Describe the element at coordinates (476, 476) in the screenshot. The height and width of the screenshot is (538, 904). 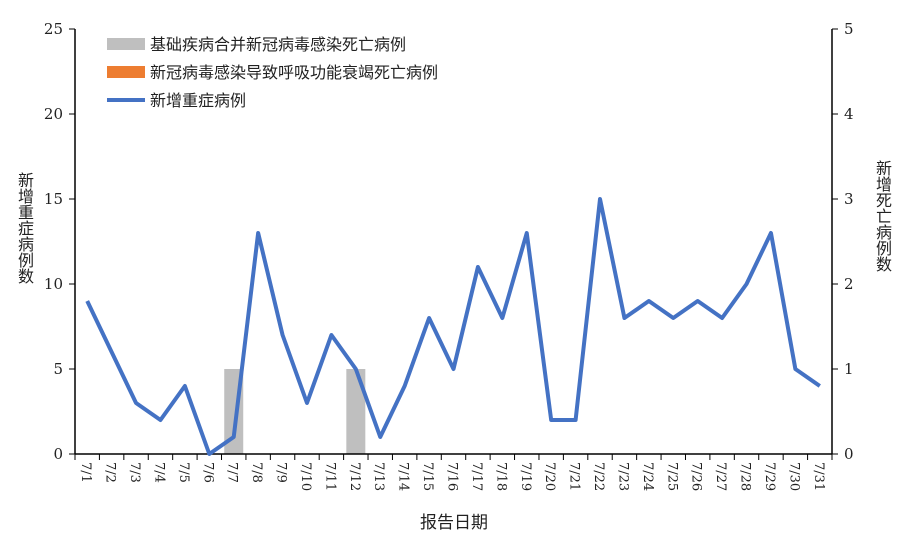
I see `x-tick-label: 7/17` at that location.